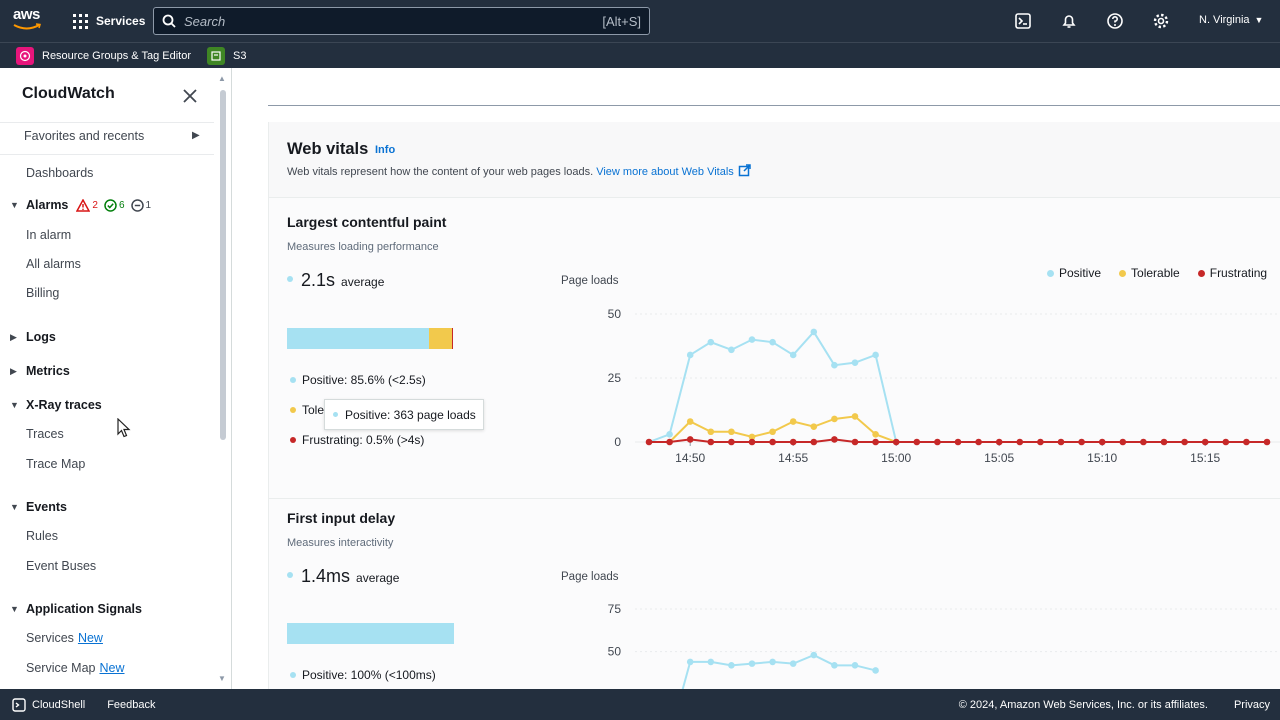  What do you see at coordinates (60, 173) in the screenshot?
I see `sidebar-item-dashboards: Dashboards` at bounding box center [60, 173].